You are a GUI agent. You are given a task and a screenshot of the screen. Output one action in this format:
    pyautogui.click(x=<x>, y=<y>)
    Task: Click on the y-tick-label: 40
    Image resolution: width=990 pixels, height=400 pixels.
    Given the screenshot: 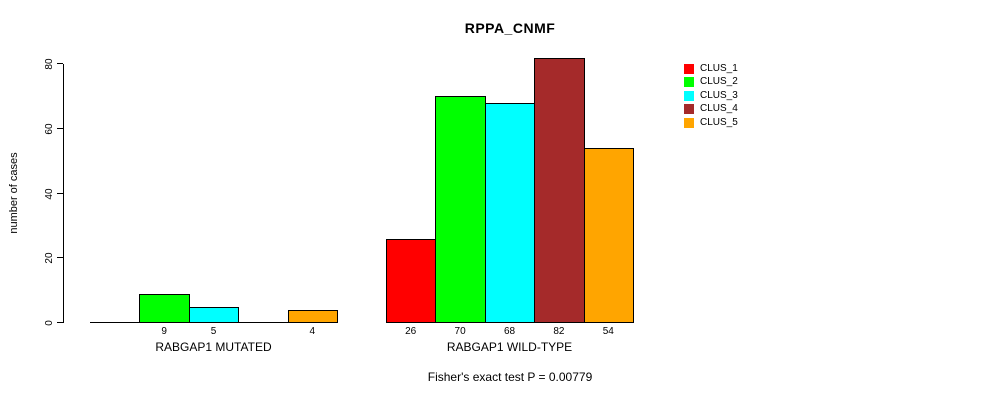 What is the action you would take?
    pyautogui.click(x=49, y=193)
    